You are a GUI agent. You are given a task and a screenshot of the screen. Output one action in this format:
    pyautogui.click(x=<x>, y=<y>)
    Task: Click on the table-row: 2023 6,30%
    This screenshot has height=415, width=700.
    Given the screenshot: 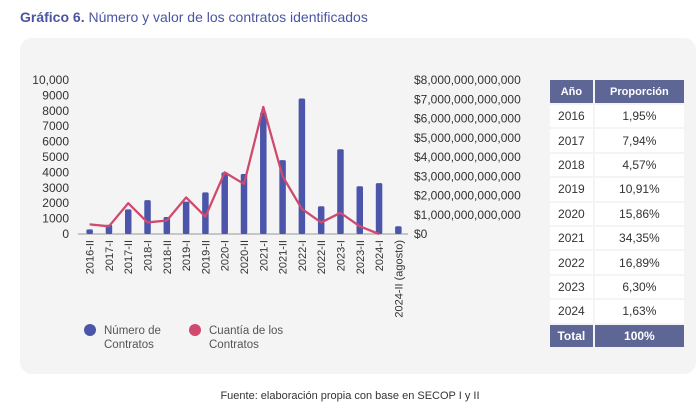 What is the action you would take?
    pyautogui.click(x=617, y=287)
    